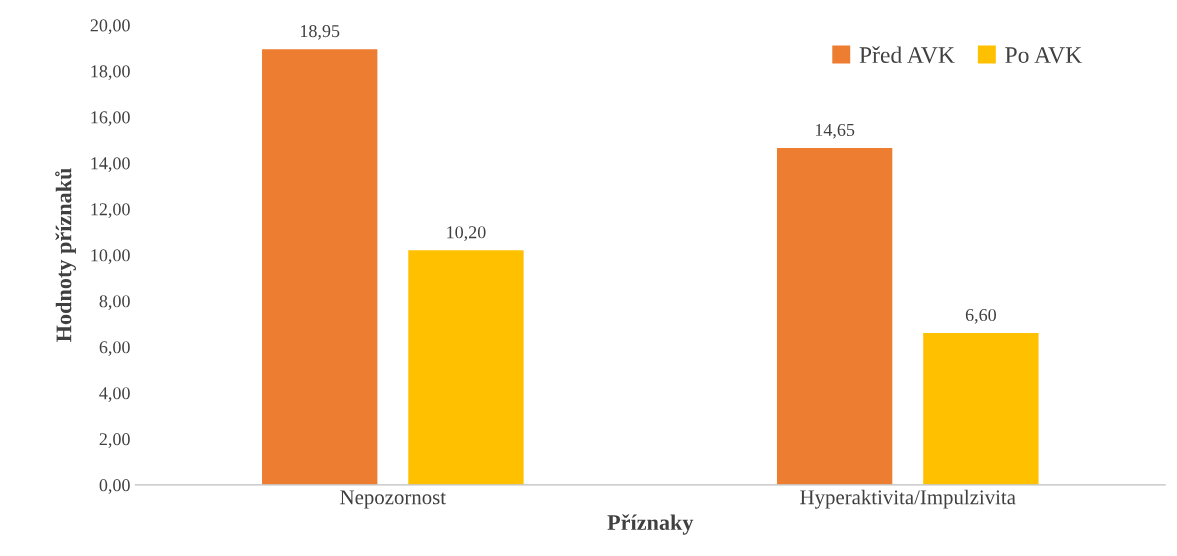  What do you see at coordinates (1043, 55) in the screenshot?
I see `legend-label: Po AVK` at bounding box center [1043, 55].